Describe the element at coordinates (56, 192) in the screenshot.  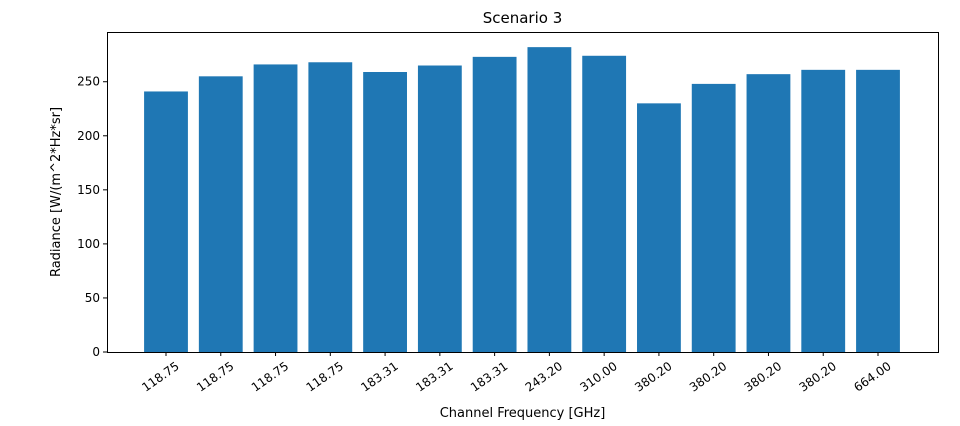
I see `y-axis-label: Radiance [W/(m^2*Hz*sr]` at that location.